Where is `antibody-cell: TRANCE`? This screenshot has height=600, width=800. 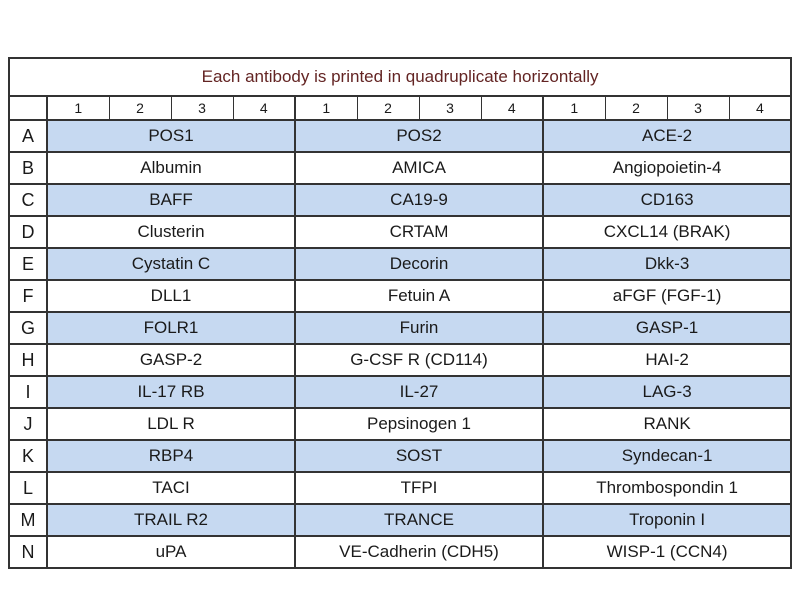 antibody-cell: TRANCE is located at coordinates (419, 520).